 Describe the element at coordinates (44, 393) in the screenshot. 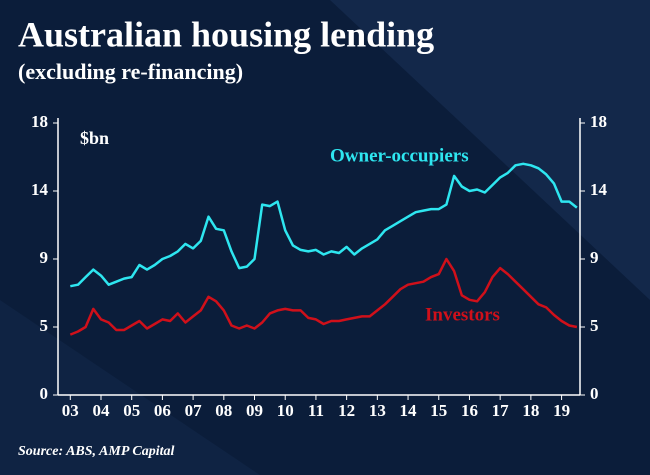

I see `y-tick-label: 0` at that location.